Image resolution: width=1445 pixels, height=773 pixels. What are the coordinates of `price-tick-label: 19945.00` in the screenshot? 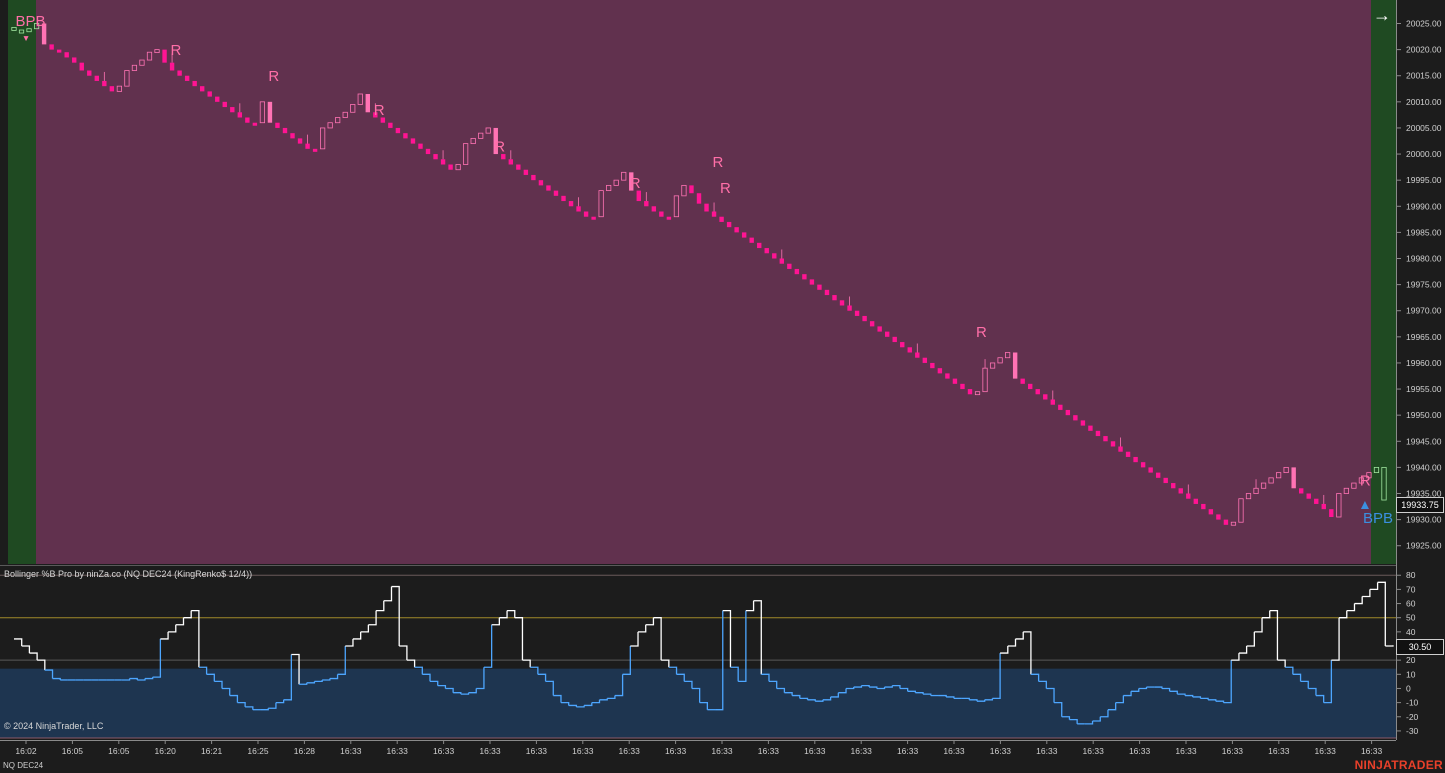 It's located at (1424, 441).